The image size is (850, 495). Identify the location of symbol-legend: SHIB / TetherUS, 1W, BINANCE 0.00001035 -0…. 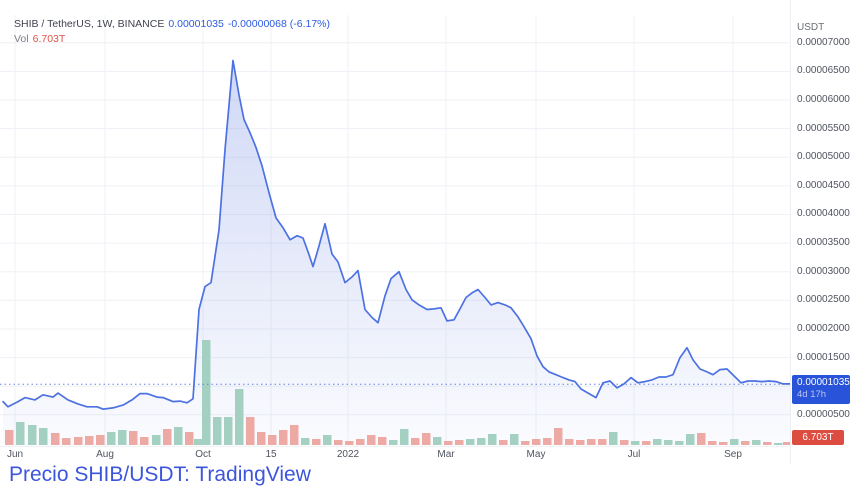
(174, 32).